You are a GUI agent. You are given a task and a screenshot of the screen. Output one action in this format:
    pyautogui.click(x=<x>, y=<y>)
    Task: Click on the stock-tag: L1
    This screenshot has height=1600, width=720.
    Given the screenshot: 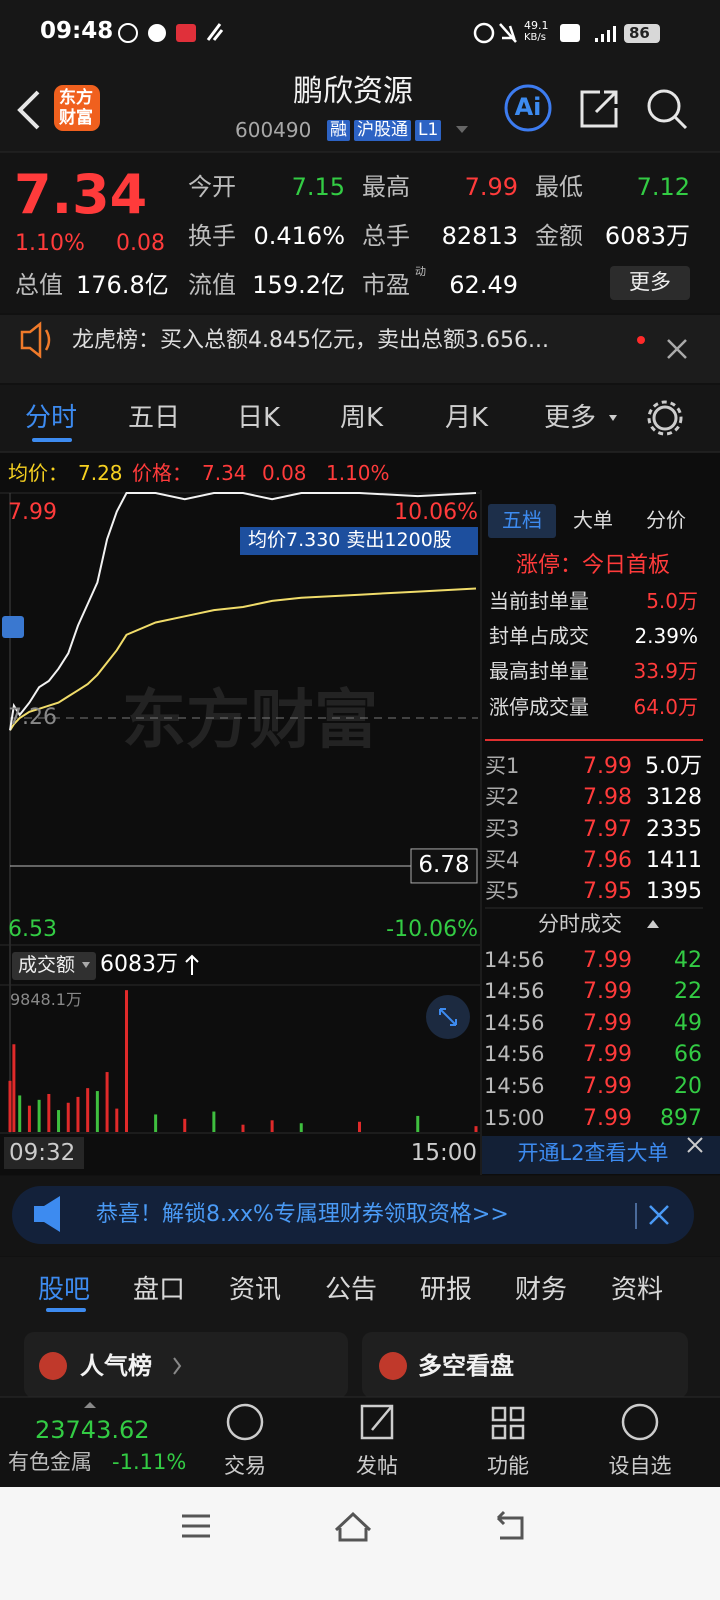 What is the action you would take?
    pyautogui.click(x=428, y=130)
    